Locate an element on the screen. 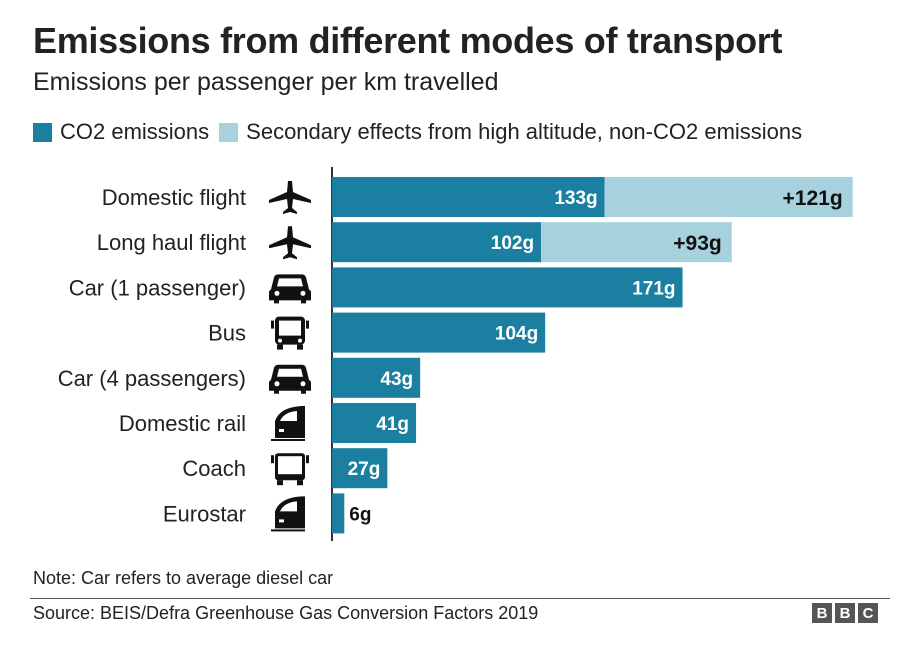 The image size is (903, 655). category-label: Bus is located at coordinates (227, 333).